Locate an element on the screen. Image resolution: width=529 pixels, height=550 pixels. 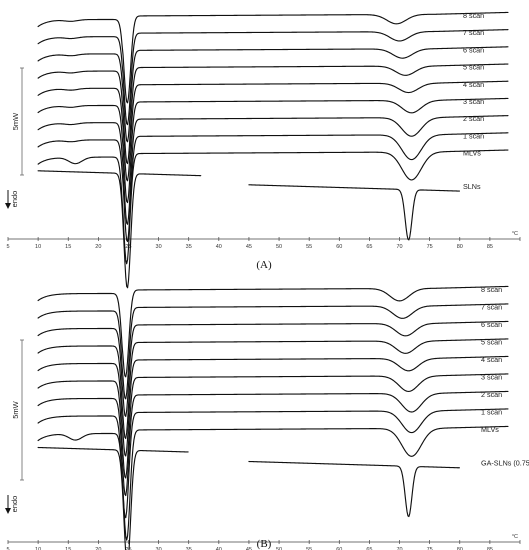
series-label: GA-SLNs (0.75%) is located at coordinates (505, 463).